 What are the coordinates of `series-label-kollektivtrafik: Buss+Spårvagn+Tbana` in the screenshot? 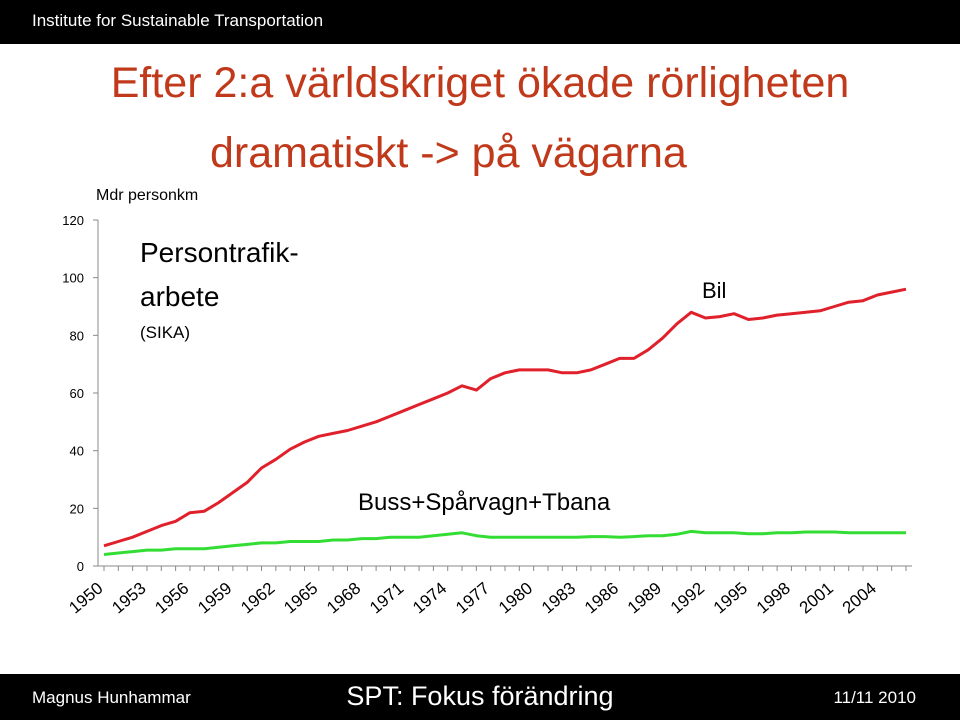 It's located at (484, 502).